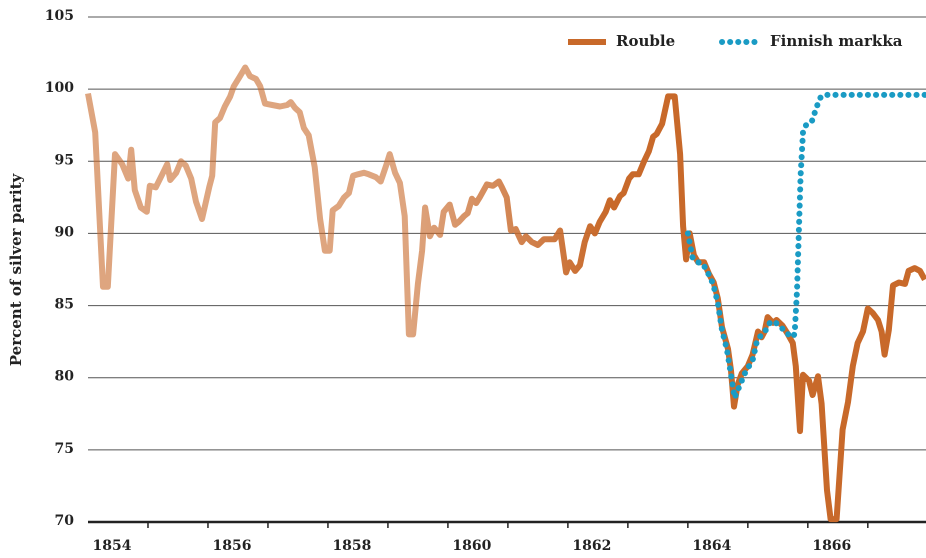 Image resolution: width=926 pixels, height=558 pixels. What do you see at coordinates (231, 546) in the screenshot?
I see `x-tick-label: 1856` at bounding box center [231, 546].